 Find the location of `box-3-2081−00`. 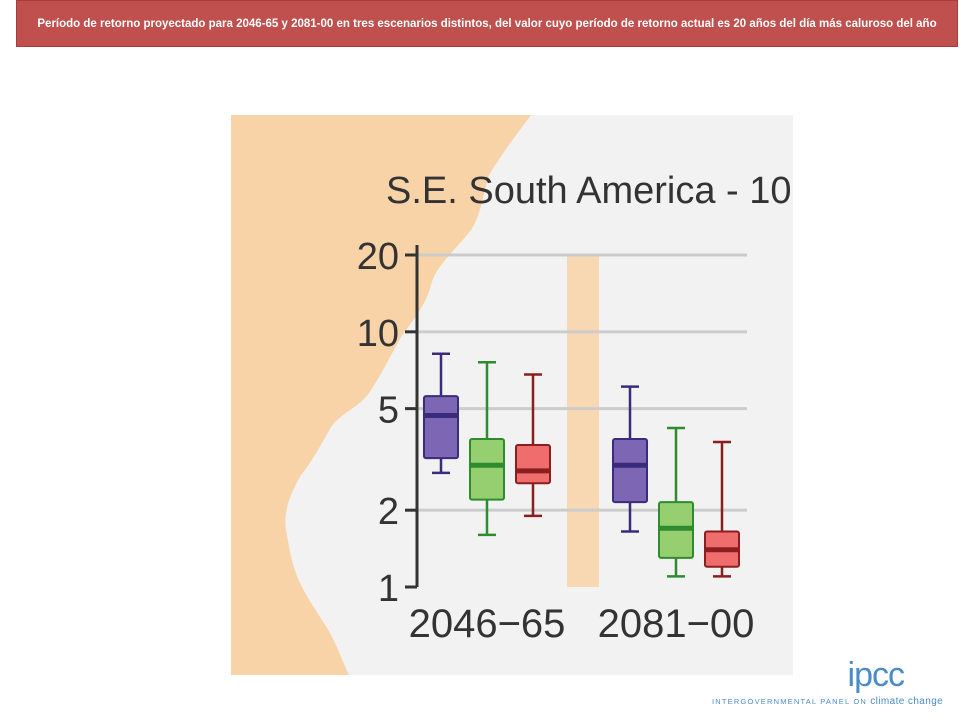

box-3-2081−00 is located at coordinates (722, 509).